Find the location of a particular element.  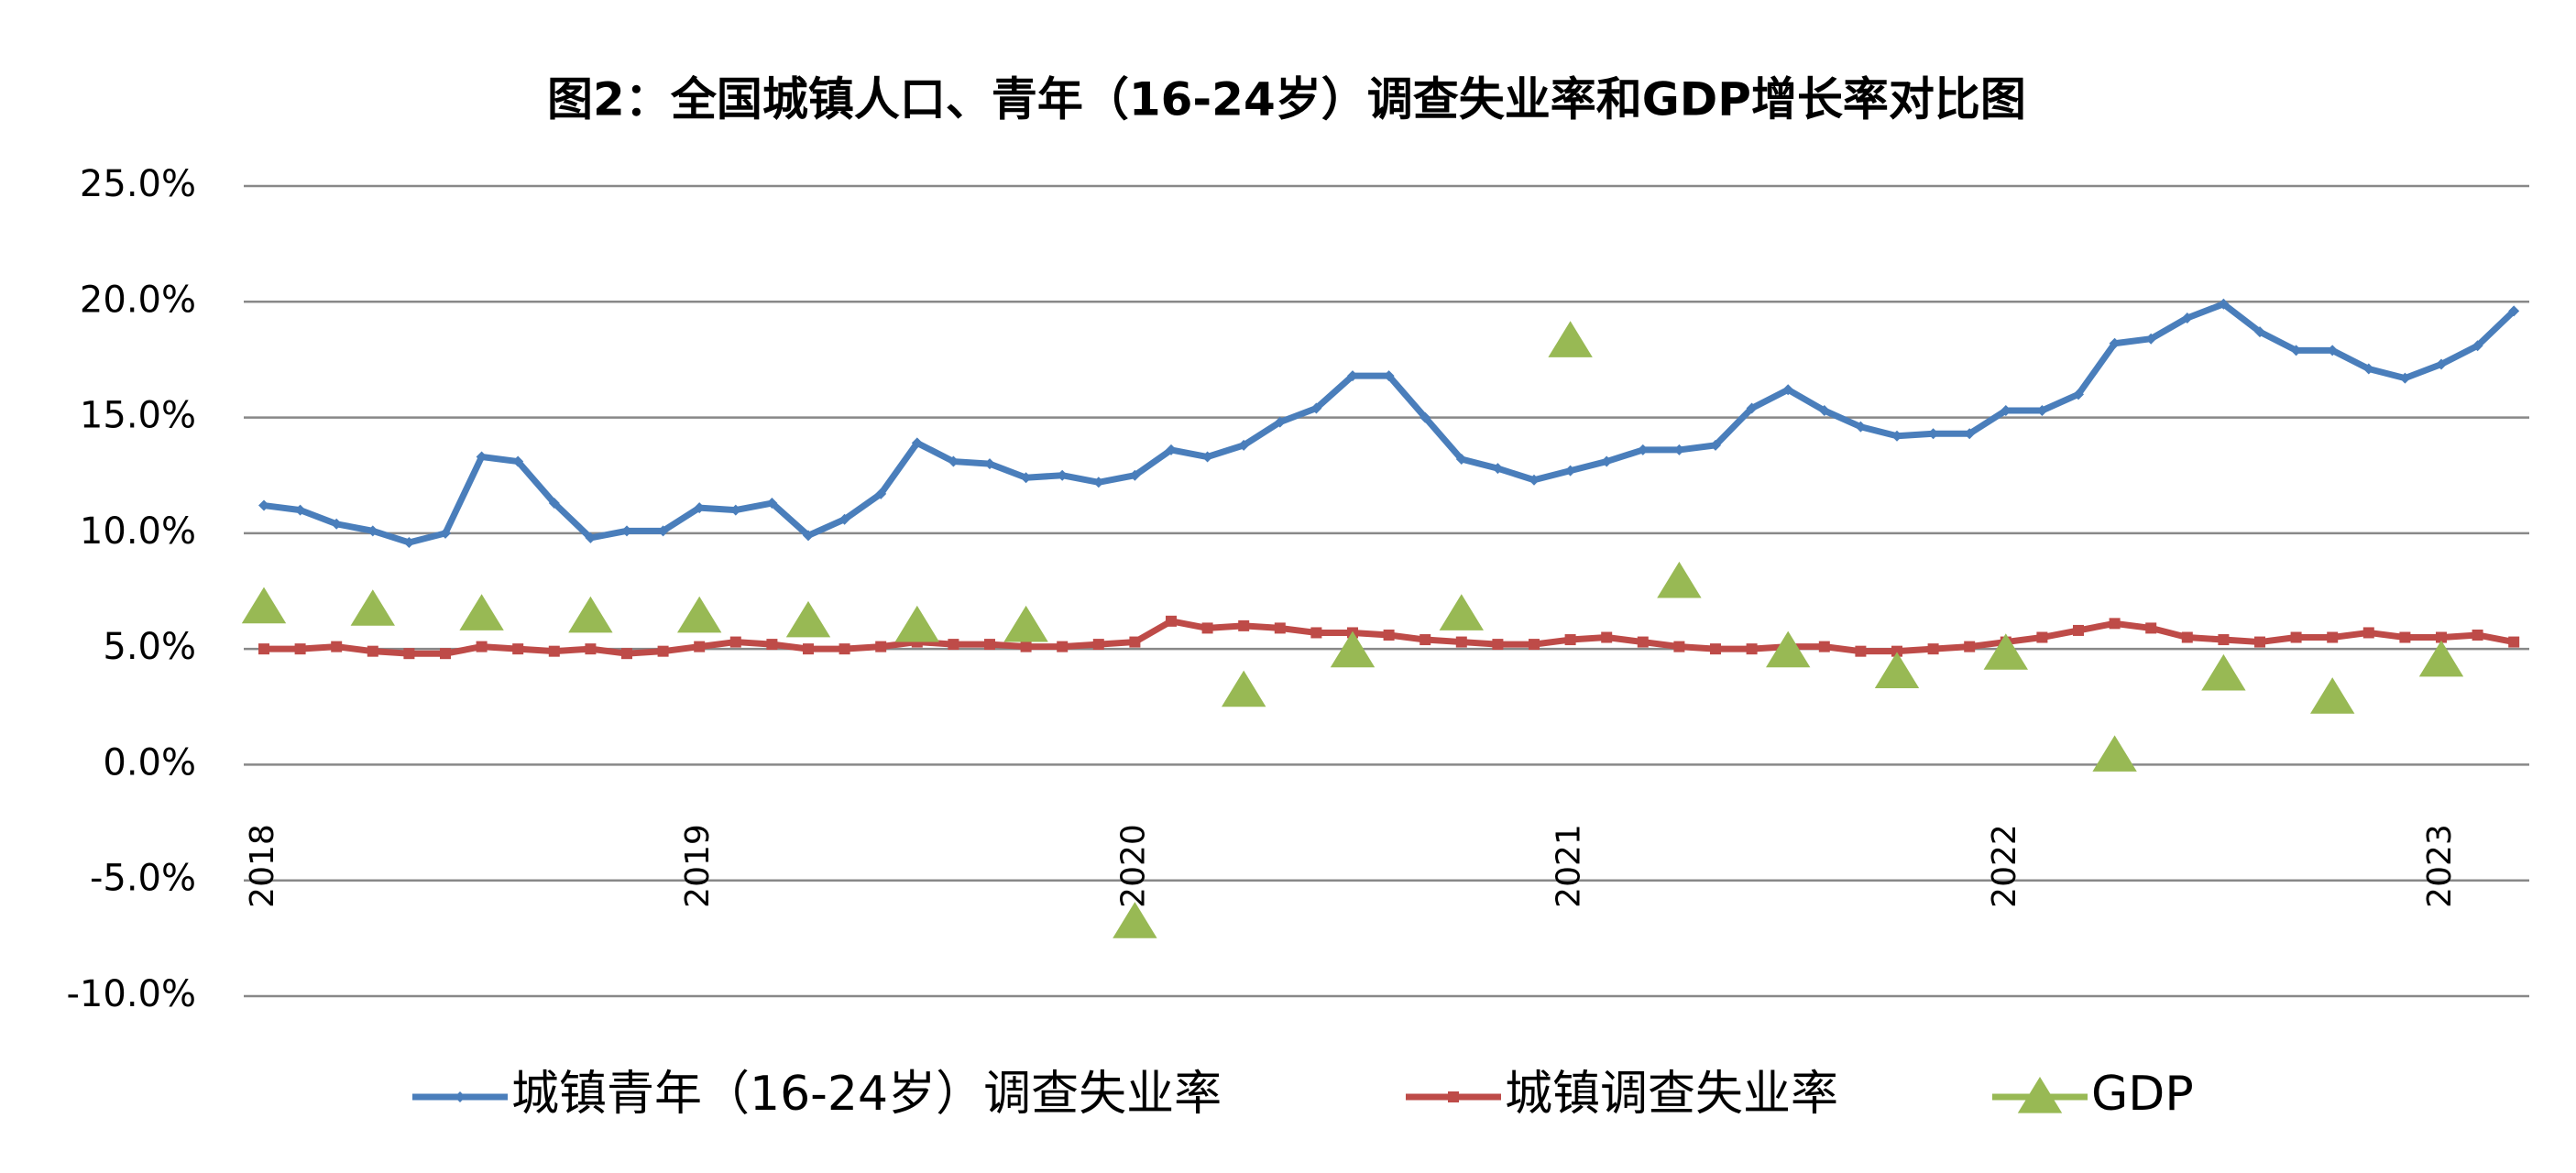

y-tick-label: 0.0% is located at coordinates (149, 763).